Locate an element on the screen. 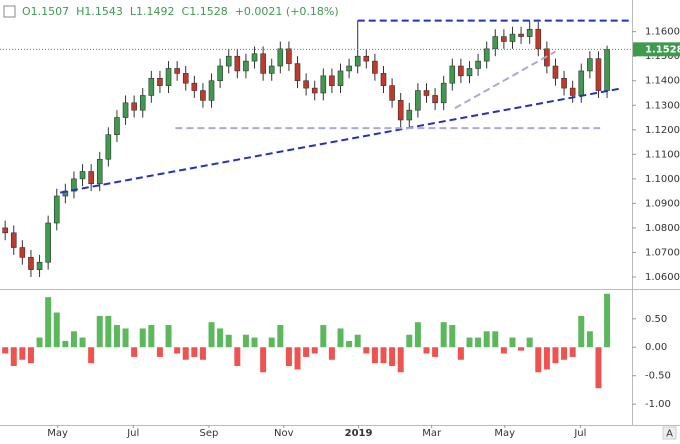 The height and width of the screenshot is (444, 680). auto-scale-label: A is located at coordinates (669, 434).